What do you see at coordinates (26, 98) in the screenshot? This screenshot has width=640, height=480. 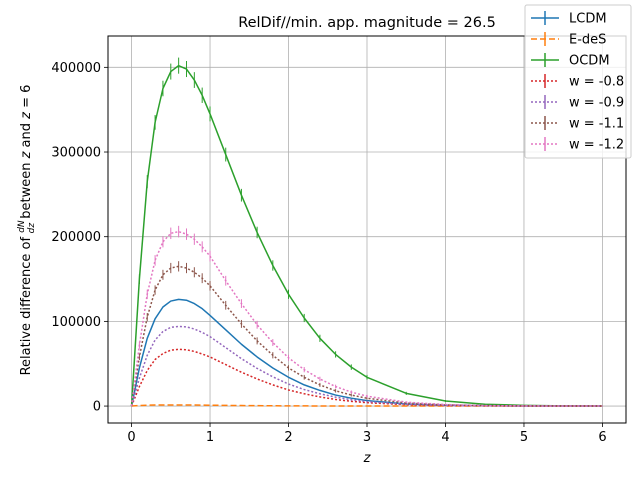 I see `y-label-eq: = 6` at bounding box center [26, 98].